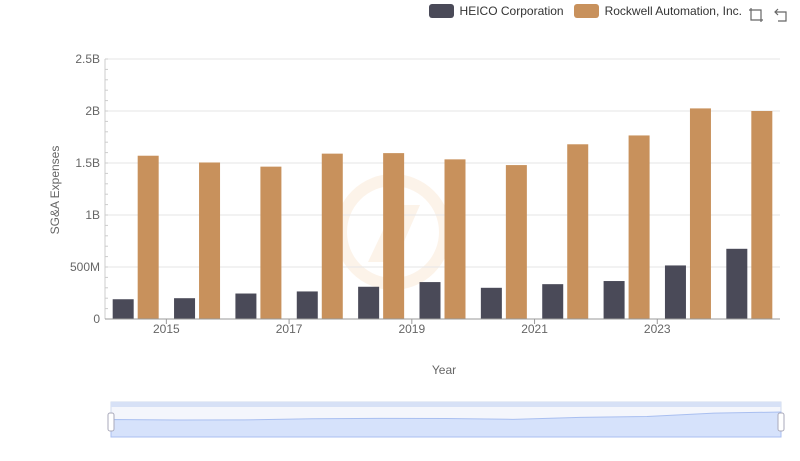 Image resolution: width=800 pixels, height=461 pixels. What do you see at coordinates (511, 11) in the screenshot?
I see `legend-label-heico: HEICO Corporation` at bounding box center [511, 11].